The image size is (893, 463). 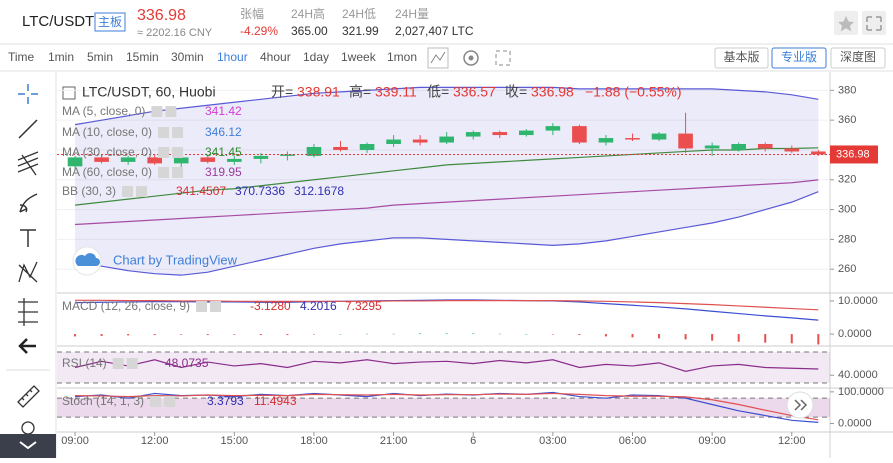 What do you see at coordinates (142, 57) in the screenshot?
I see `interval: 15min` at bounding box center [142, 57].